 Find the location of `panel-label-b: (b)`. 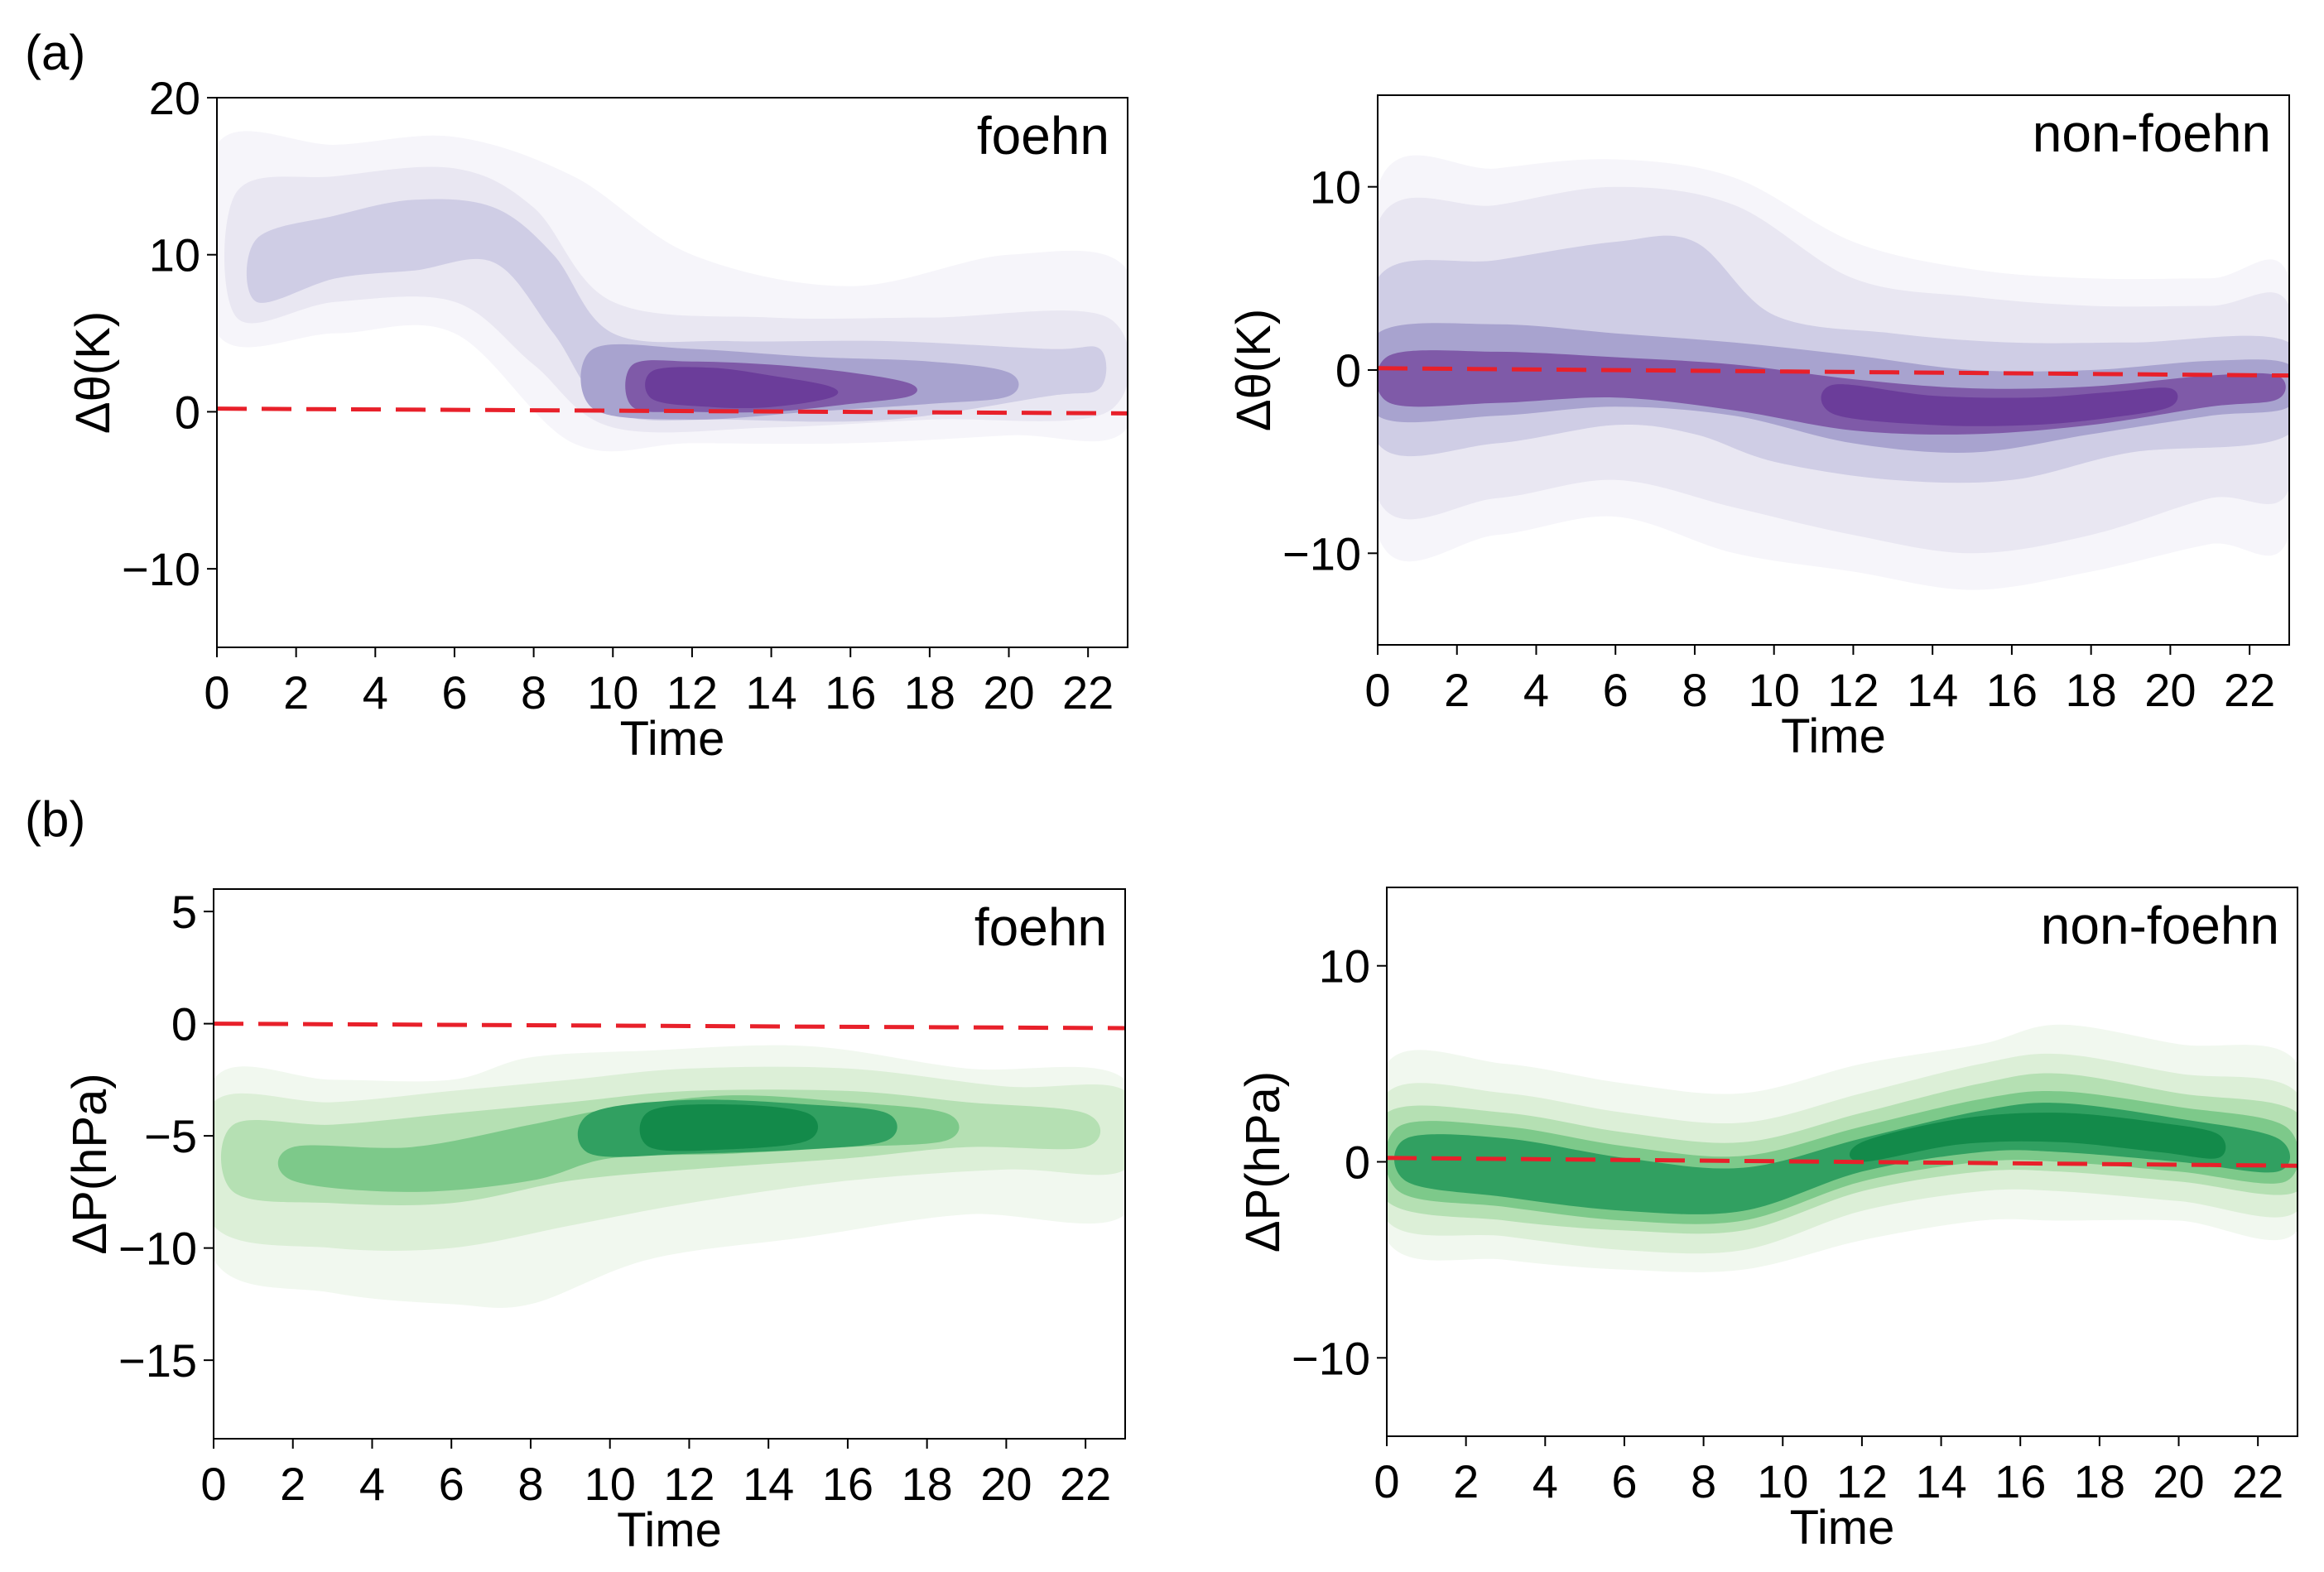

panel-label-b: (b) is located at coordinates (55, 819).